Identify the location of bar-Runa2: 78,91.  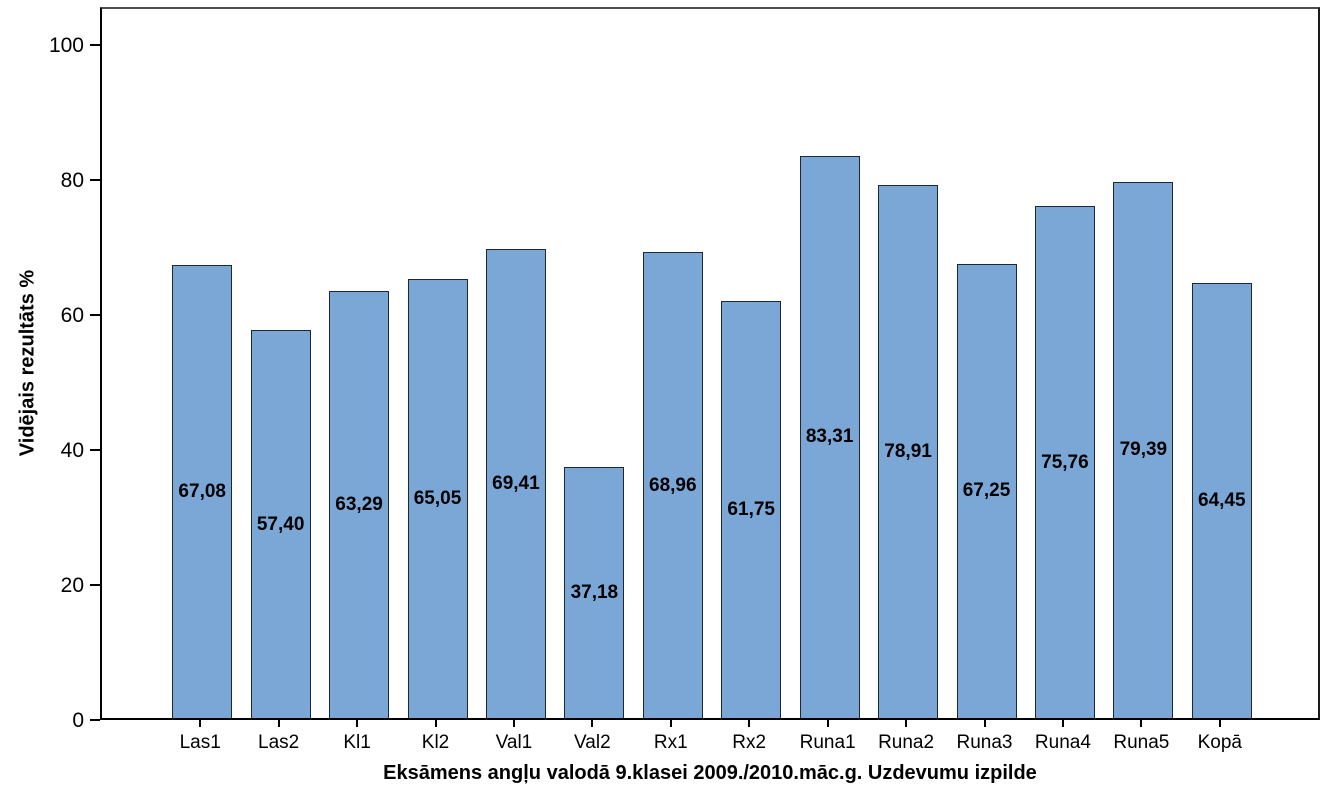
(908, 451).